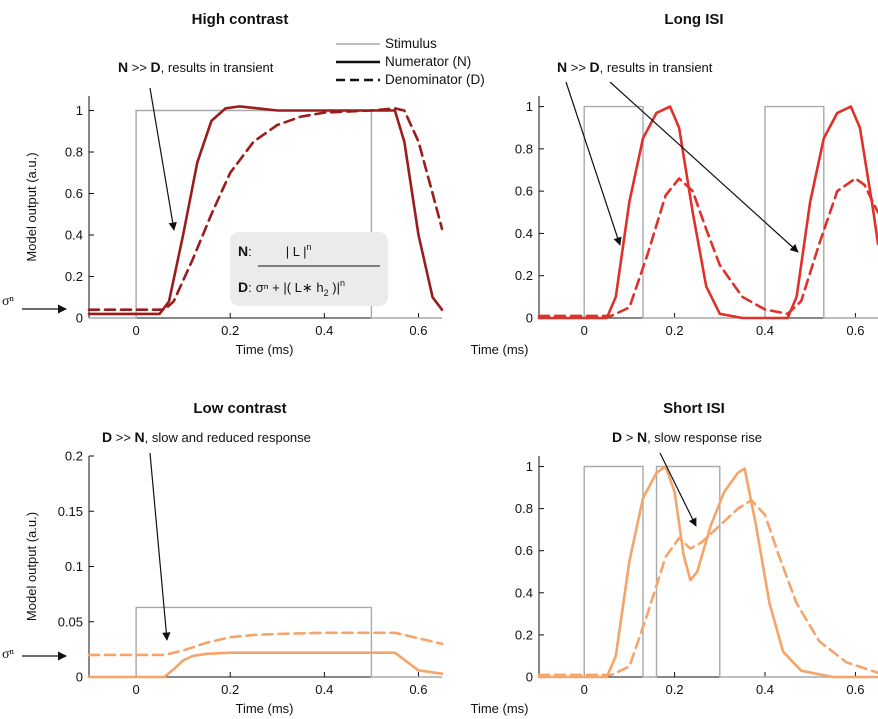  What do you see at coordinates (275, 250) in the screenshot?
I see `equation-numerator: N: | L |n` at bounding box center [275, 250].